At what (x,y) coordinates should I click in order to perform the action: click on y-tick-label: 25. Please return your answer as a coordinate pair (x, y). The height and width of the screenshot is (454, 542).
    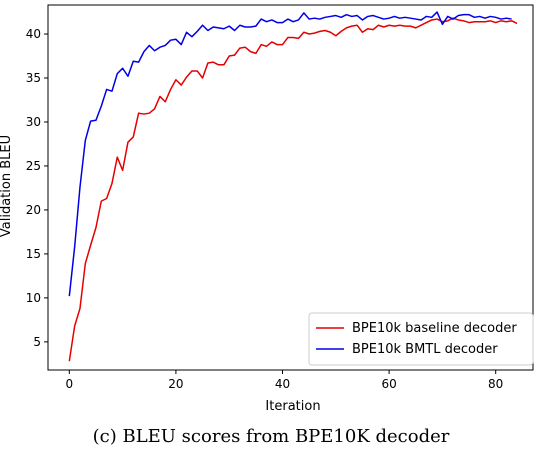
    Looking at the image, I should click on (33, 166).